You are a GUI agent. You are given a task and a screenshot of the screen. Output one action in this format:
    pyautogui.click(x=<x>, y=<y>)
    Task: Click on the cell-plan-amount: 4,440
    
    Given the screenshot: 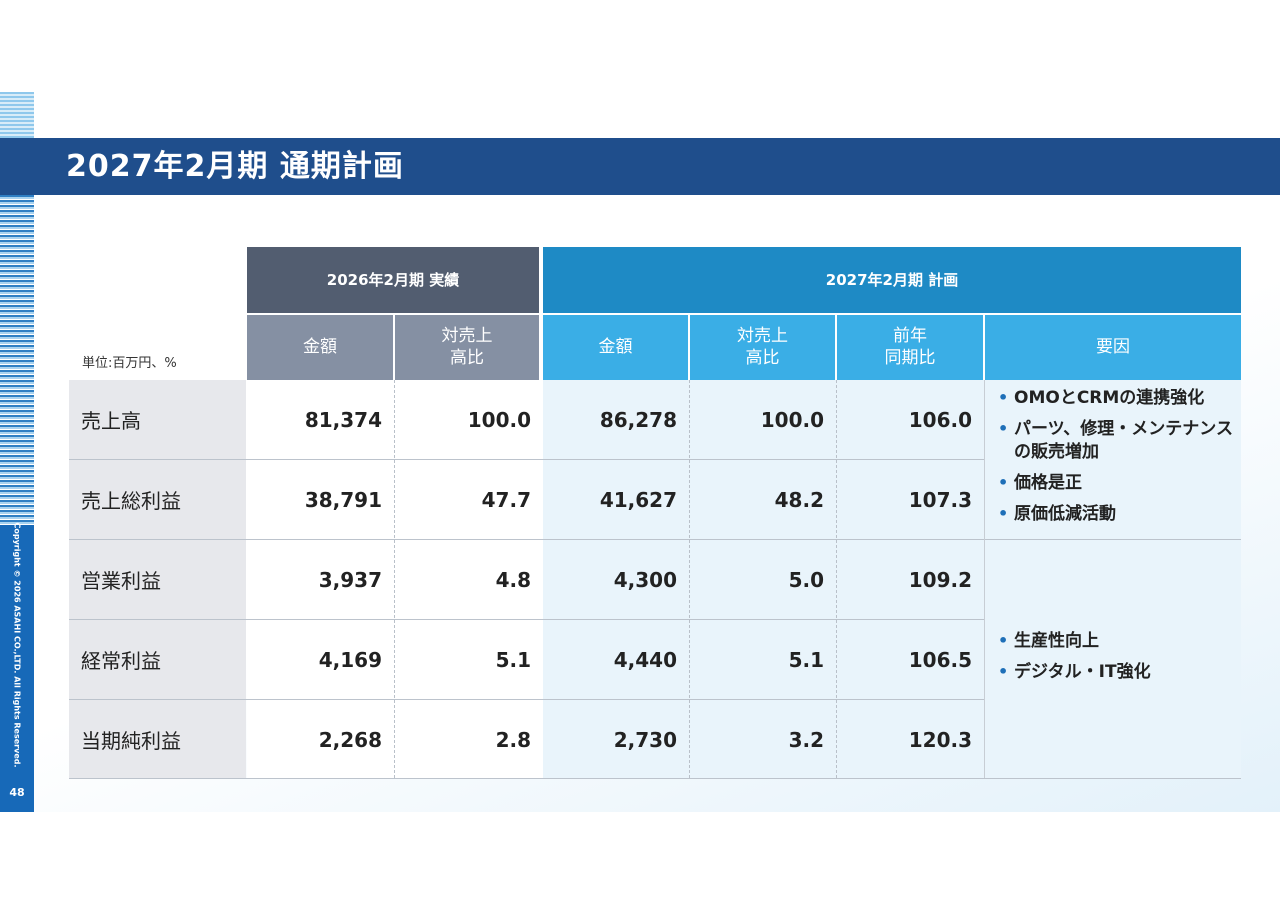 What is the action you would take?
    pyautogui.click(x=616, y=659)
    